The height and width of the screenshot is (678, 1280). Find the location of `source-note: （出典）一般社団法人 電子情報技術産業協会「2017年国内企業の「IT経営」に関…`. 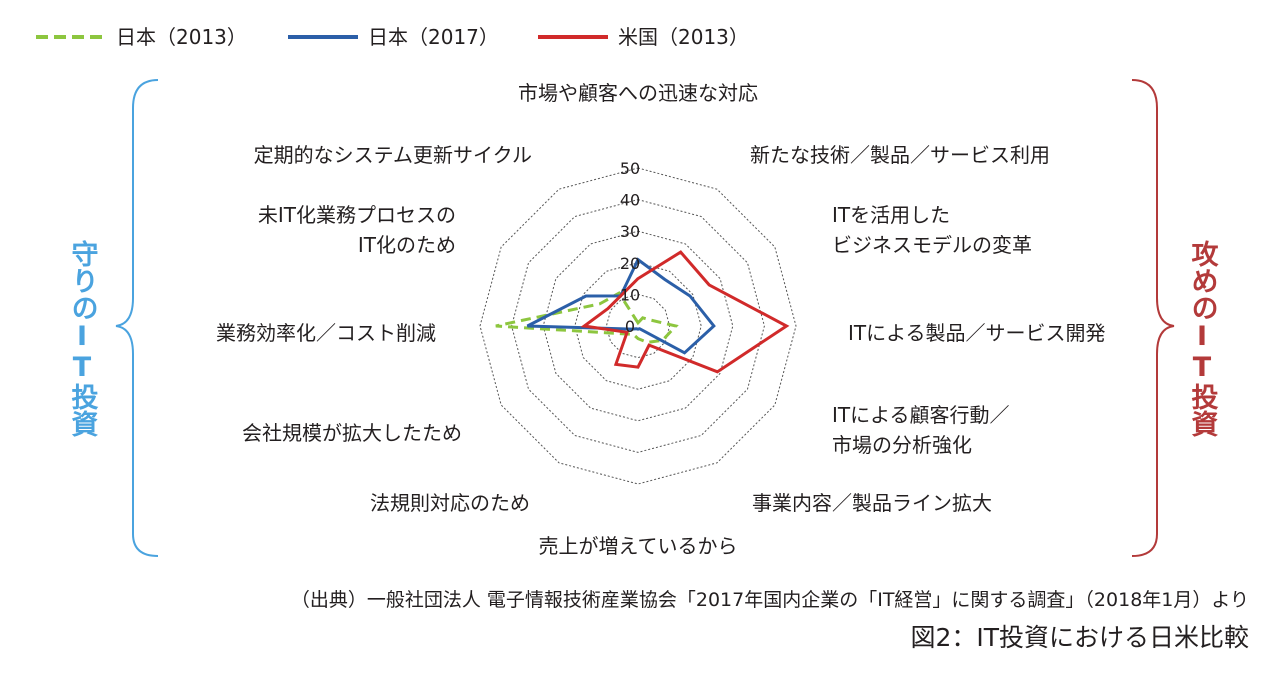

source-note: （出典）一般社団法人 電子情報技術産業協会「2017年国内企業の「IT経営」に関… is located at coordinates (770, 600).